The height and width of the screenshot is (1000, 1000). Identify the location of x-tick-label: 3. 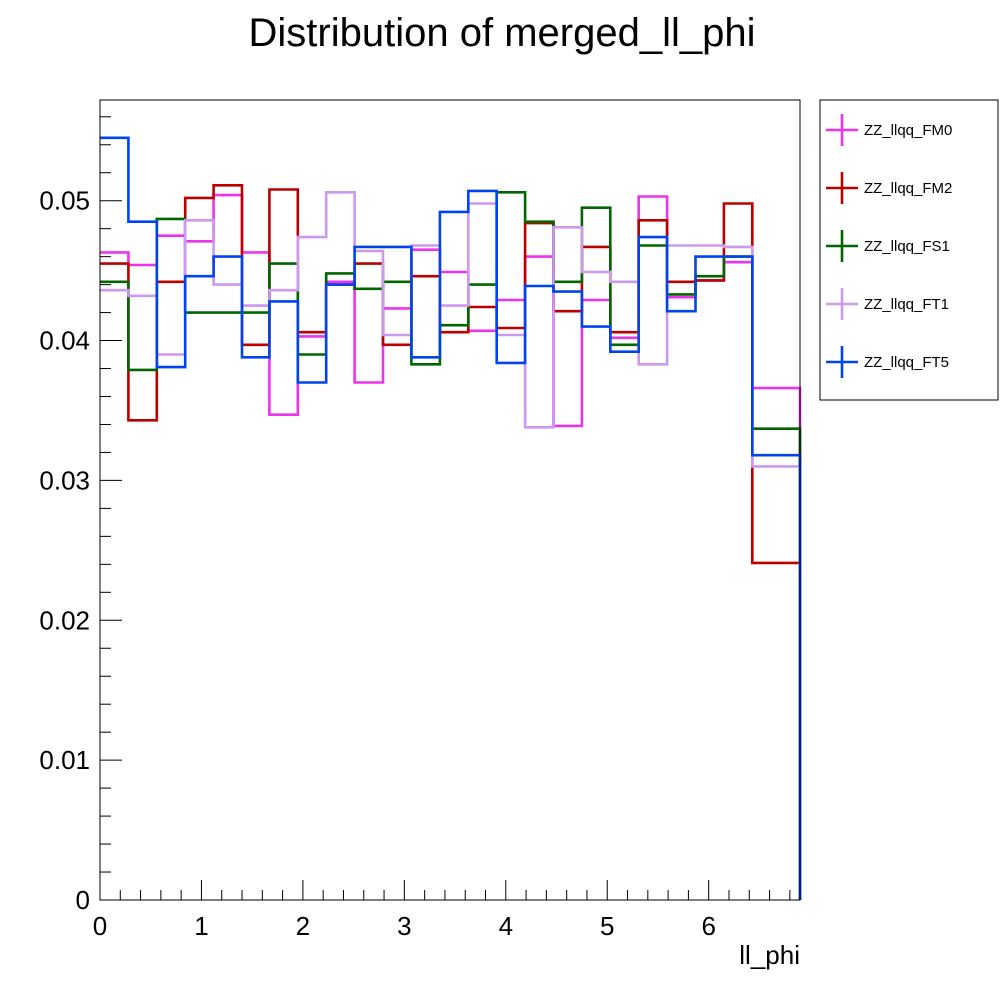
(404, 926).